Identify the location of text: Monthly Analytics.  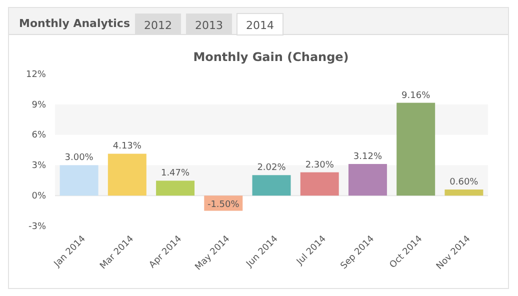
(74, 23).